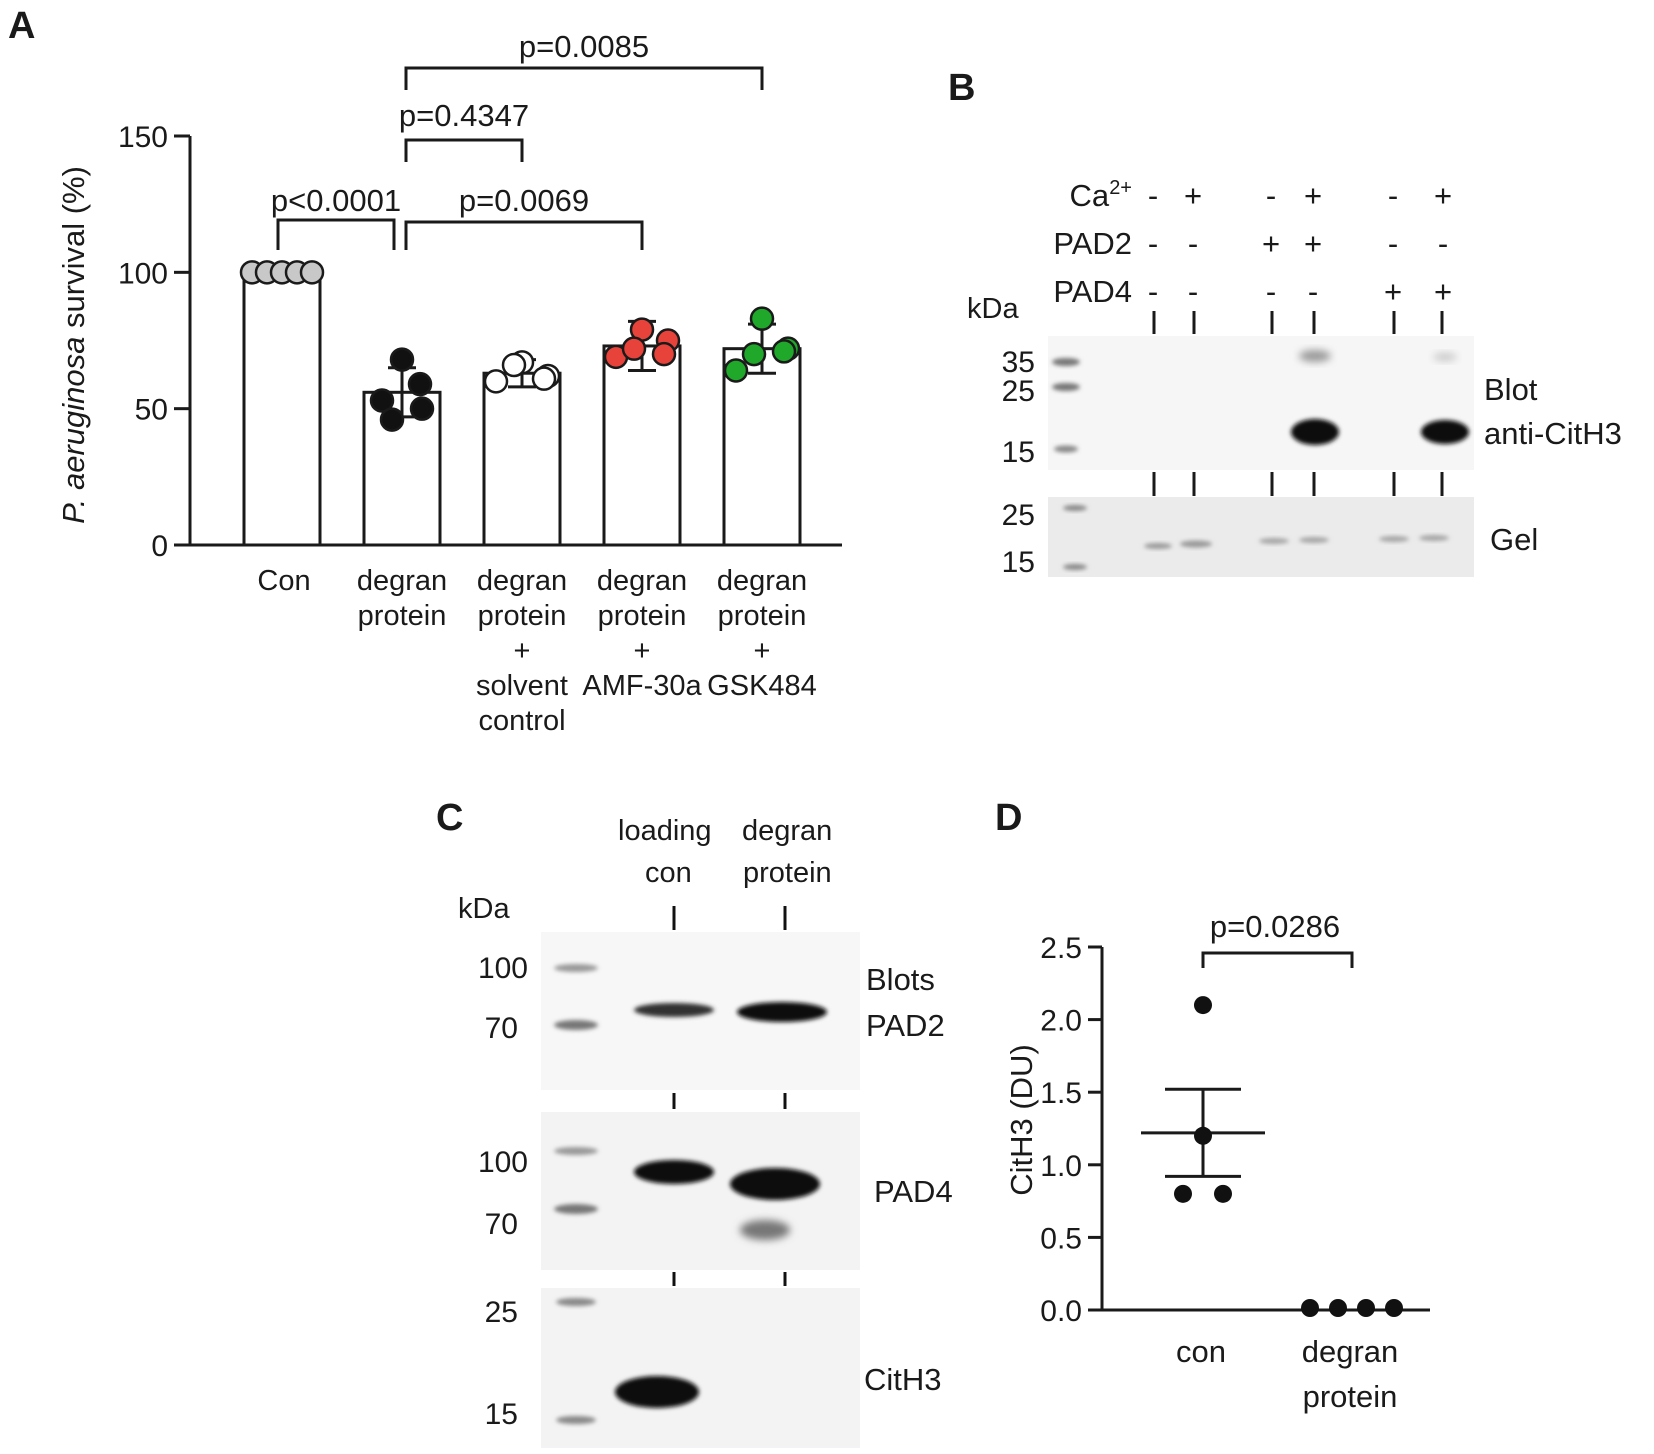 This screenshot has height=1454, width=1654. Describe the element at coordinates (449, 818) in the screenshot. I see `panel-label-c: C` at that location.